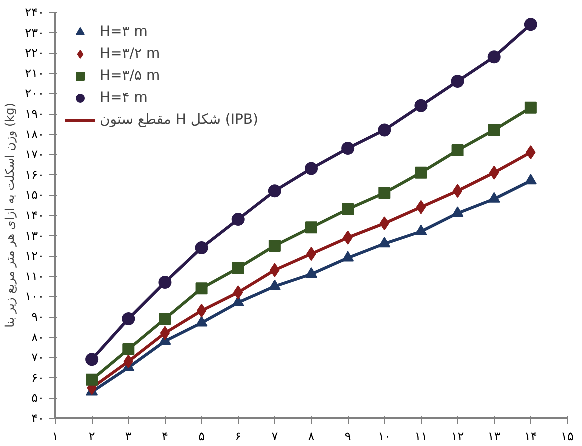  What do you see at coordinates (10, 215) in the screenshot?
I see `y-axis-title: وزن اسکلت به ازای هر متر مربع زیر بنا (kg)` at bounding box center [10, 215].